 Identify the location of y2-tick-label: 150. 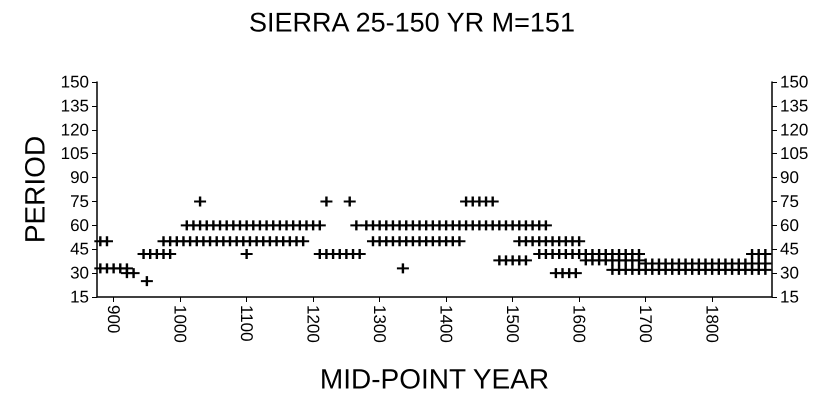
(794, 82).